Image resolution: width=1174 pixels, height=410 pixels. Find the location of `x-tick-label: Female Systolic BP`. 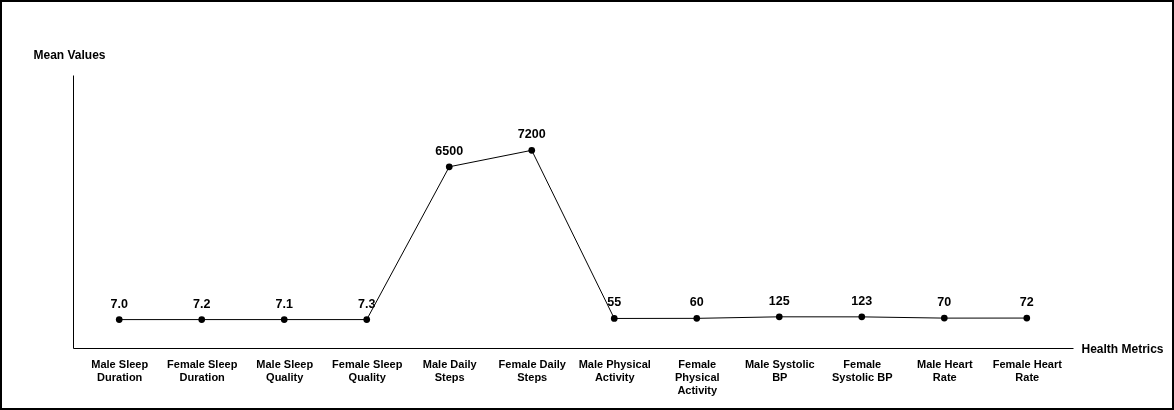

x-tick-label: Female Systolic BP is located at coordinates (862, 370).